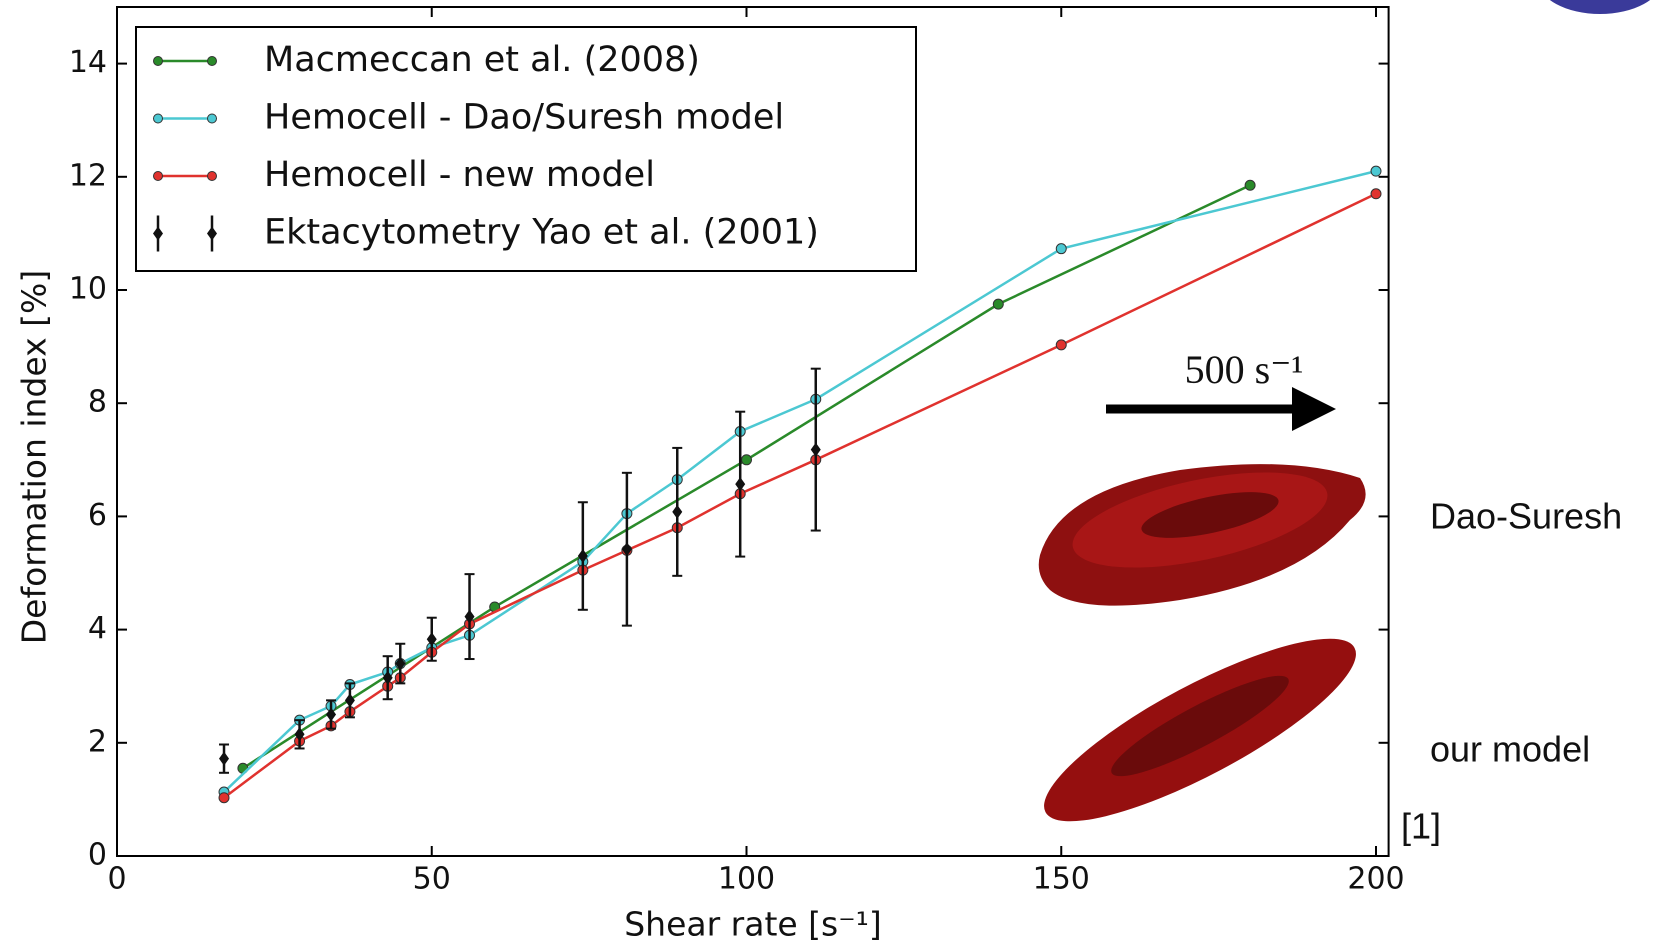  What do you see at coordinates (88, 289) in the screenshot?
I see `y-tick-label: 10` at bounding box center [88, 289].